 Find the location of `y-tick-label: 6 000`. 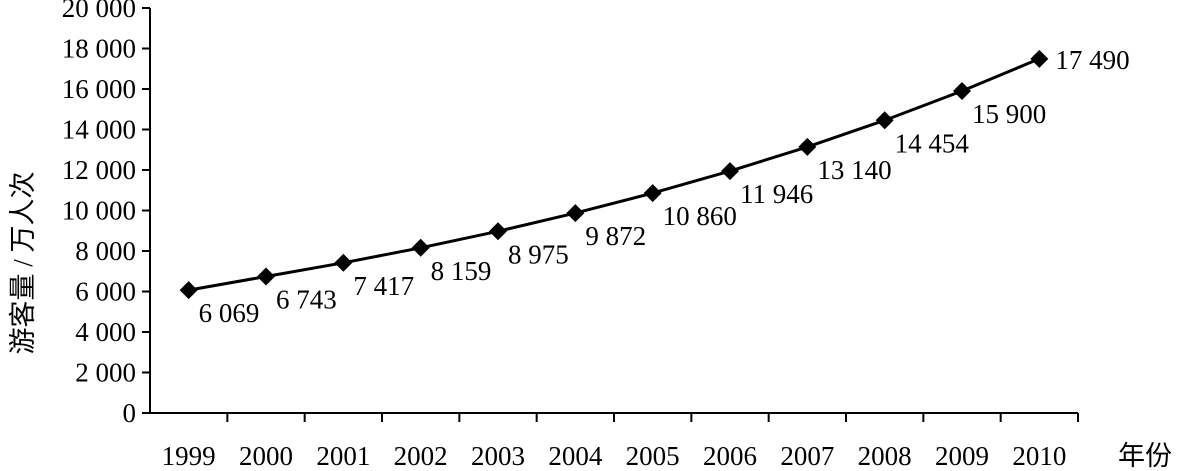

y-tick-label: 6 000 is located at coordinates (105, 292).